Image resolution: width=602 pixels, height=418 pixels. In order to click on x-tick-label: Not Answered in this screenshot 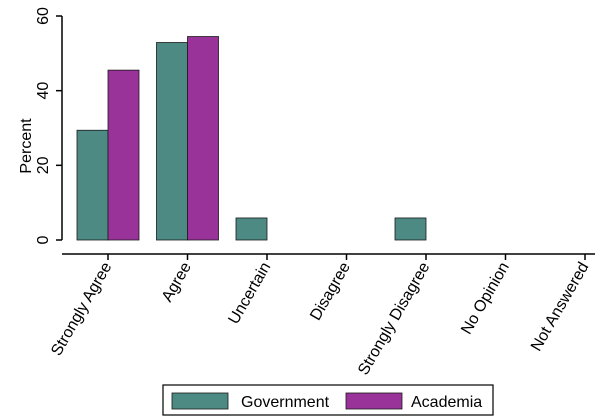, I will do `click(560, 307)`.